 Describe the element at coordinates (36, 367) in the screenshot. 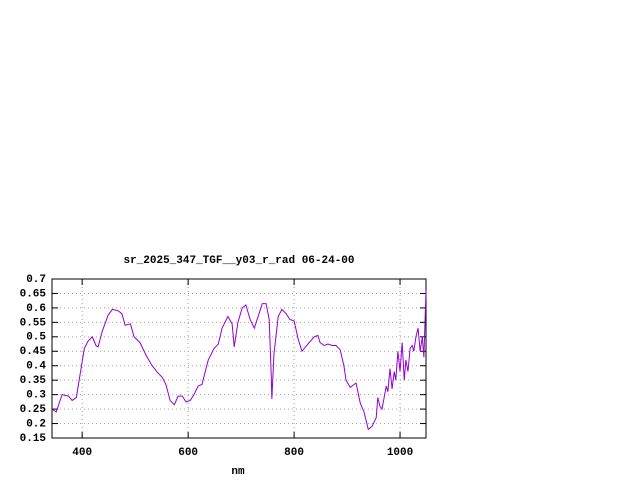

I see `y-tick-label: 0.4` at that location.